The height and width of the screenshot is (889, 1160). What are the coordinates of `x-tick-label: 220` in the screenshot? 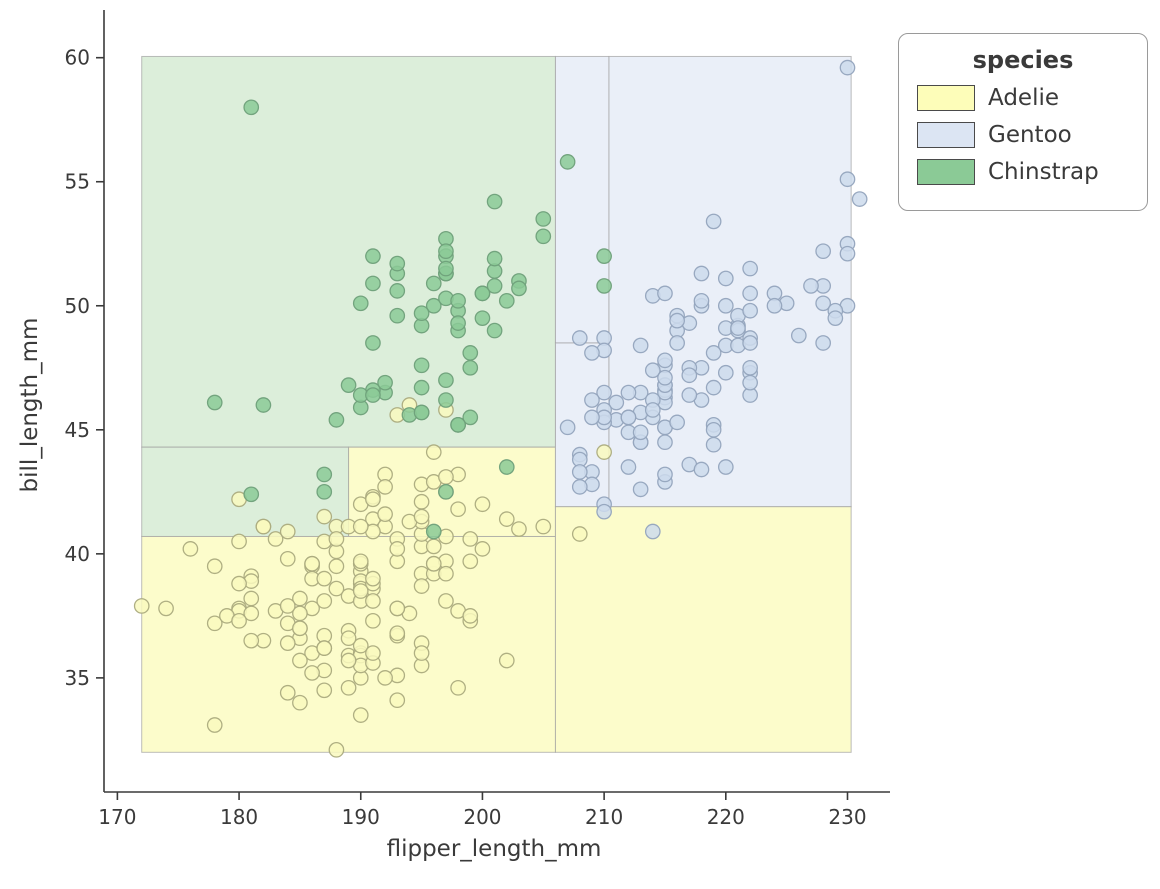 It's located at (726, 817).